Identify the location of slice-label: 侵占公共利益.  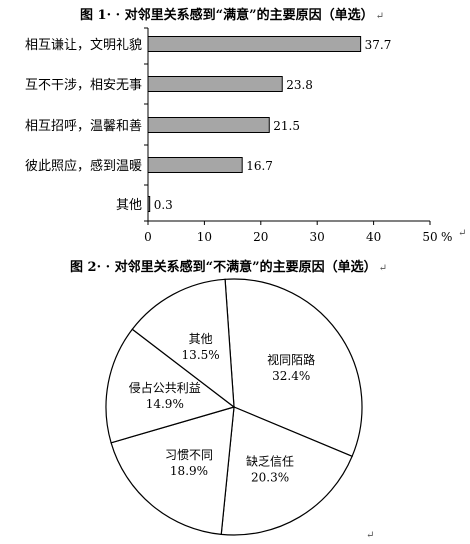
(165, 387).